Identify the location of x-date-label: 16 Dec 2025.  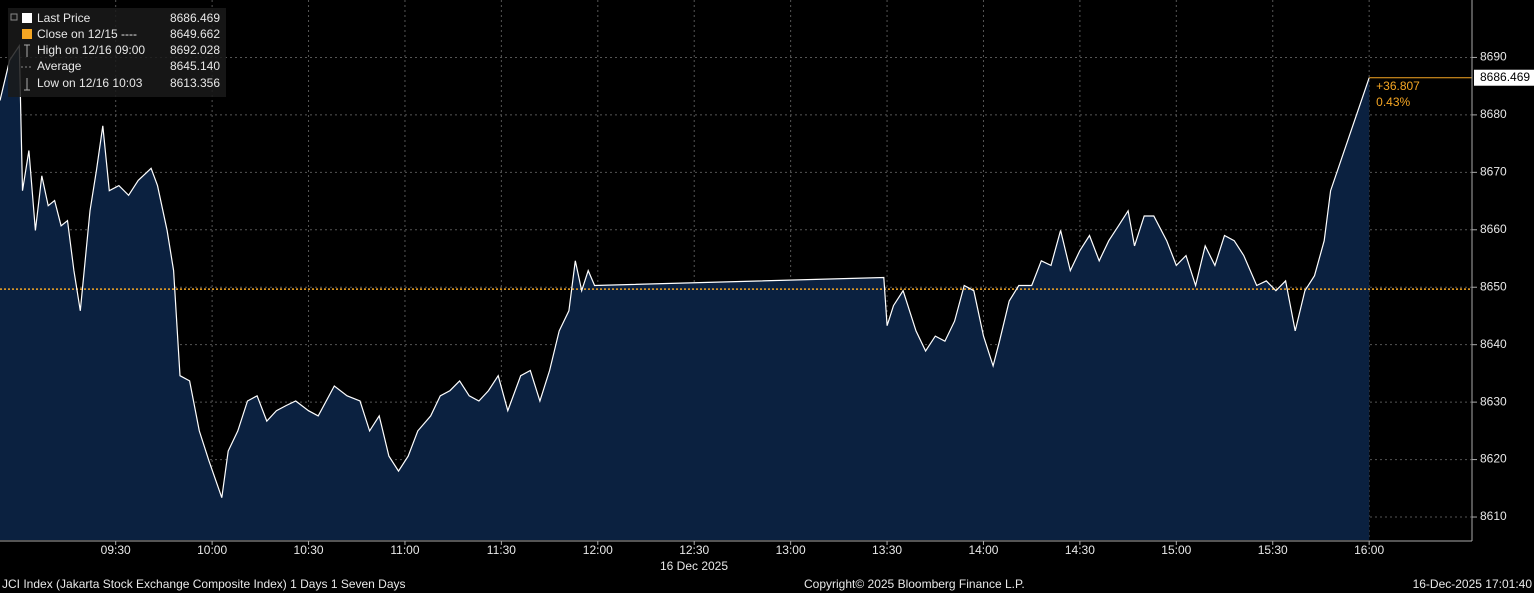
(694, 566).